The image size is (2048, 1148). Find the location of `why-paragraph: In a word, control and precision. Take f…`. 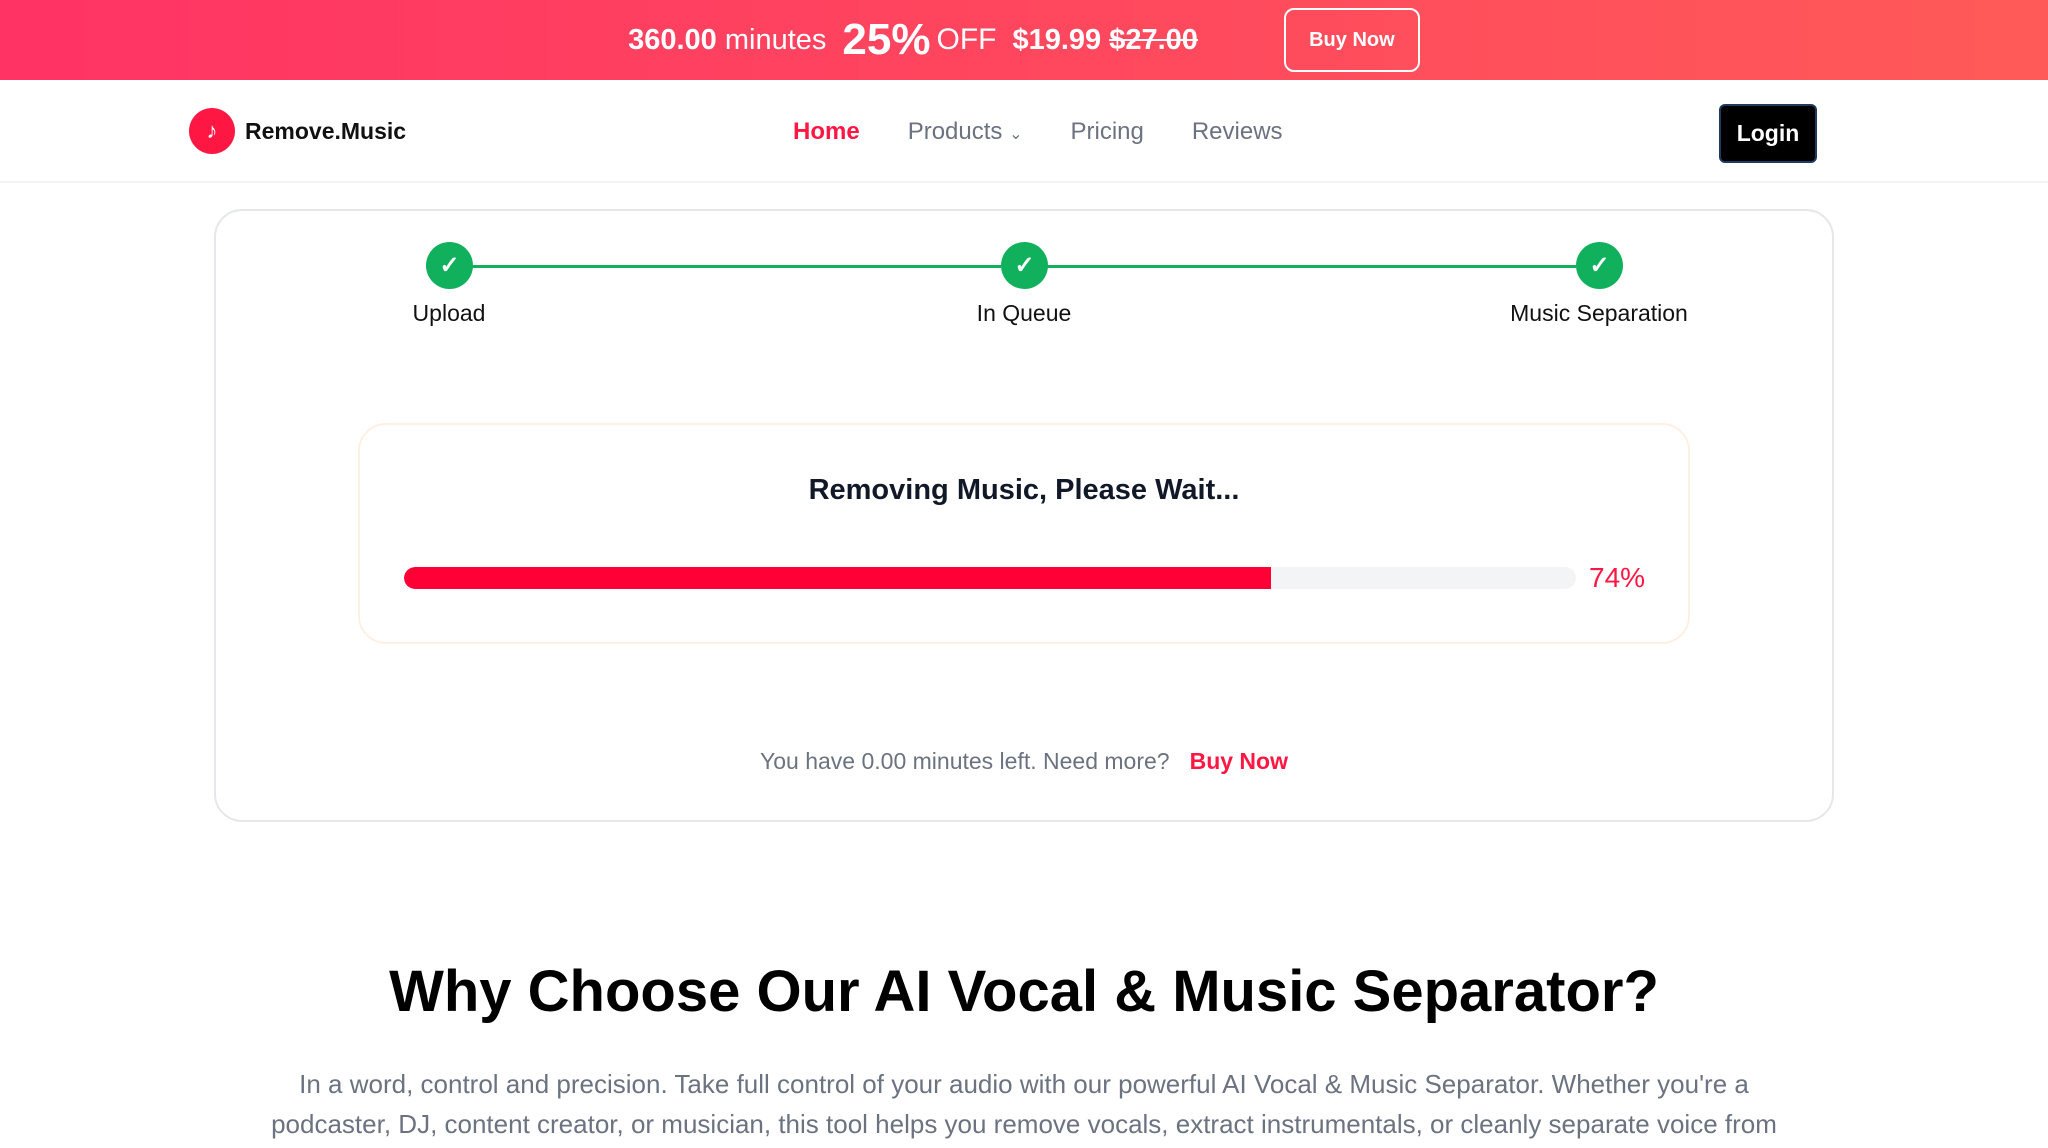

why-paragraph: In a word, control and precision. Take f… is located at coordinates (1024, 1104).